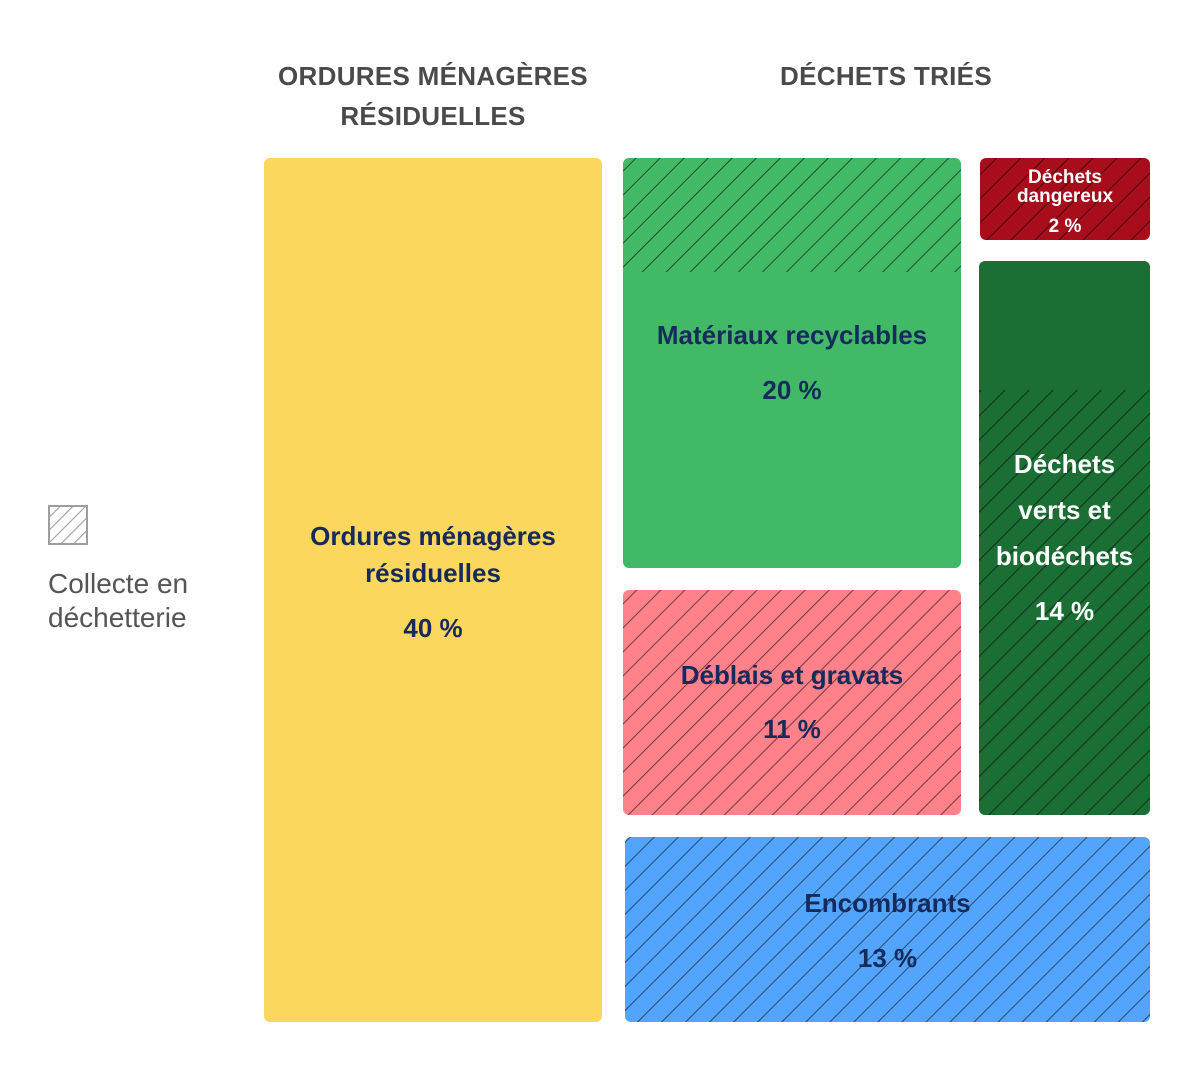 The image size is (1200, 1085). Describe the element at coordinates (68, 525) in the screenshot. I see `hatch-swatch-icon` at that location.